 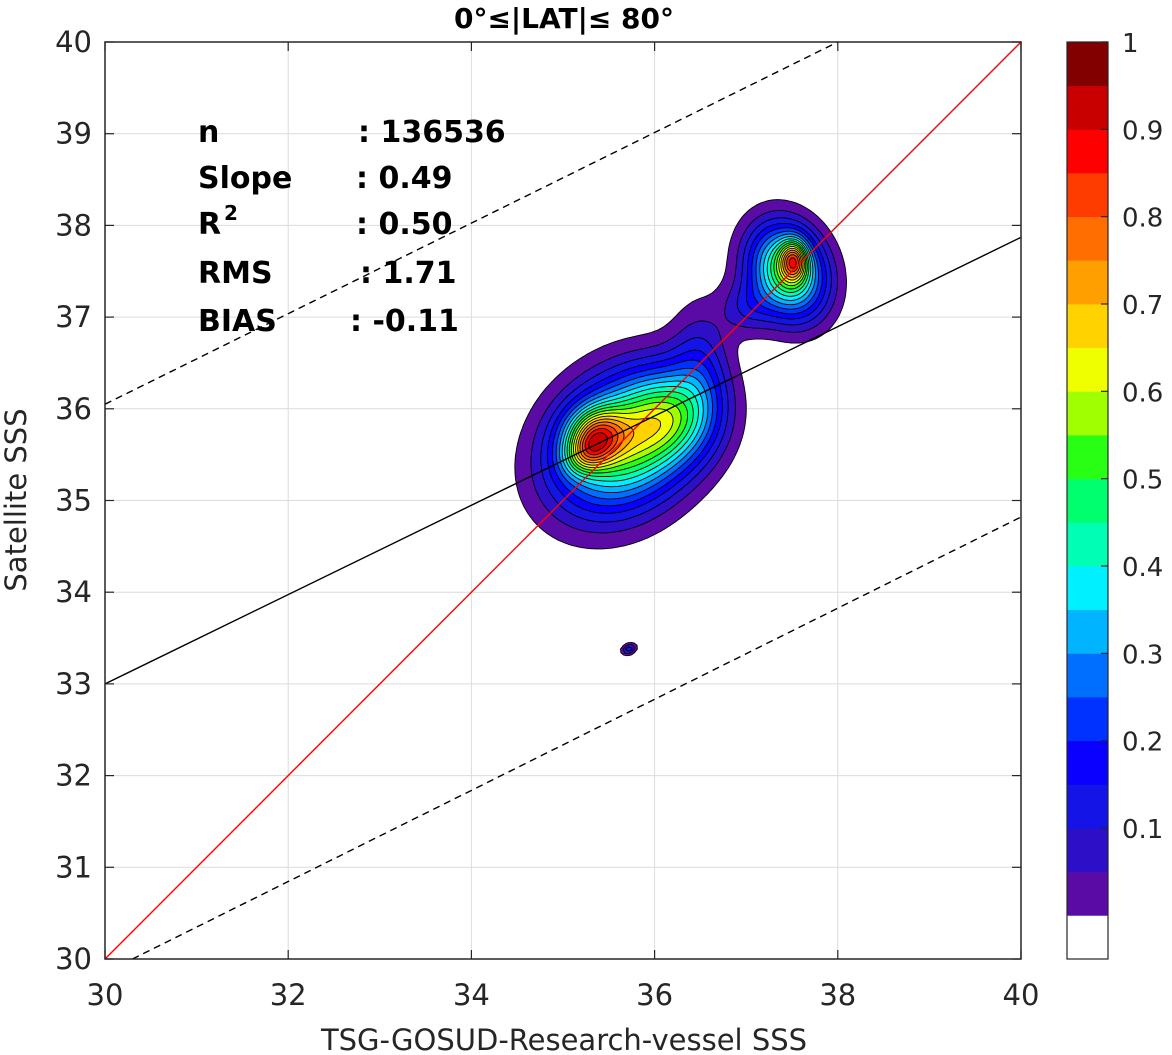 What do you see at coordinates (1142, 568) in the screenshot?
I see `colorbar-tick-label: 0.4` at bounding box center [1142, 568].